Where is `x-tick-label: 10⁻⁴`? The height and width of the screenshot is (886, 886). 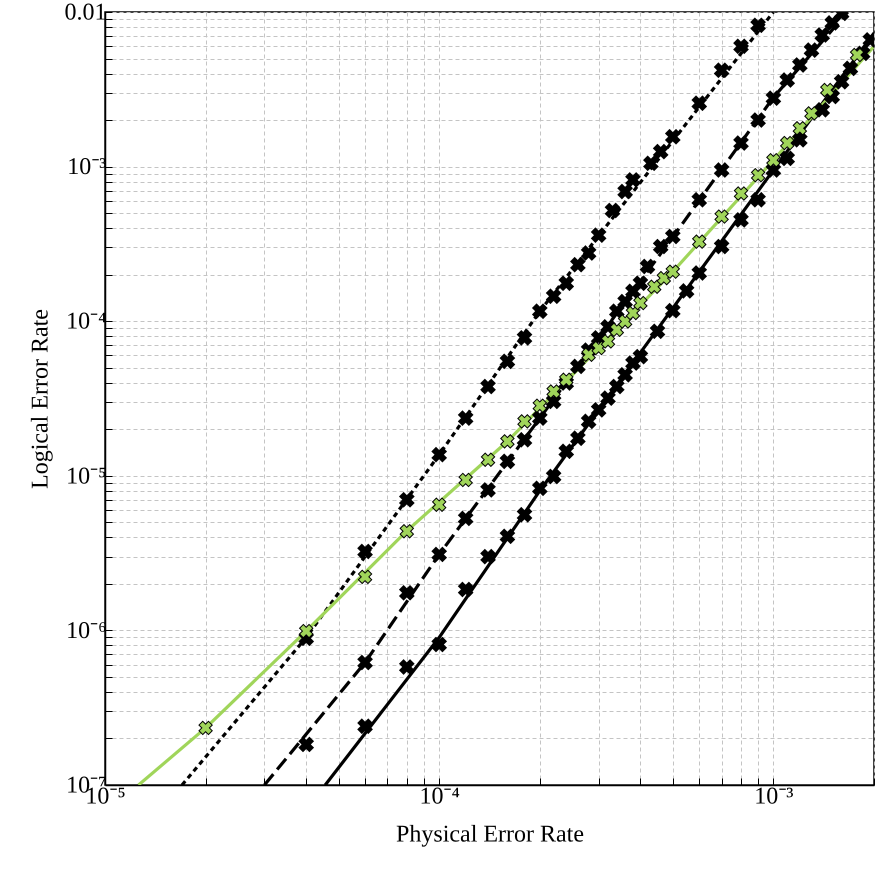 x-tick-label: 10⁻⁴ is located at coordinates (440, 797).